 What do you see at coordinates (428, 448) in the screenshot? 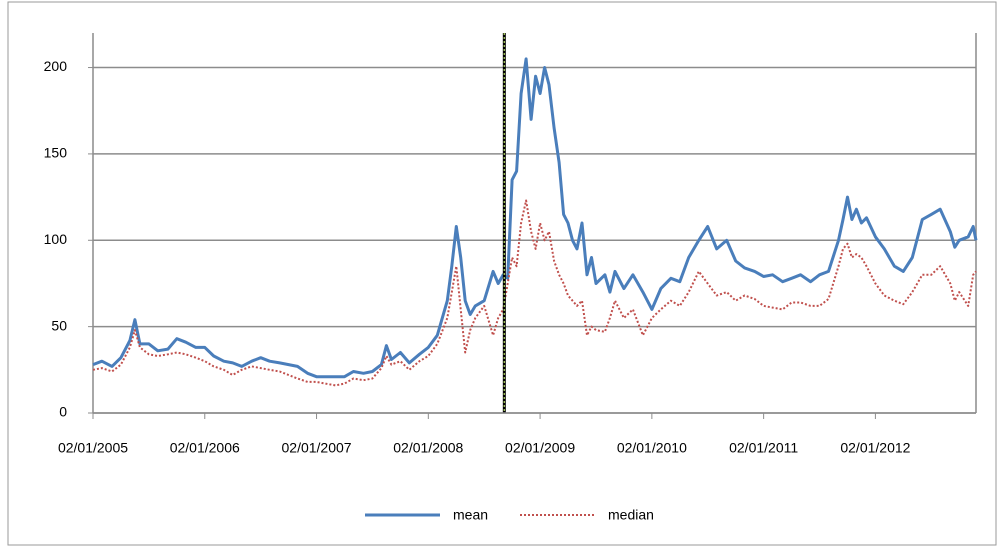
I see `x-tick-label: 02/01/2008` at bounding box center [428, 448].